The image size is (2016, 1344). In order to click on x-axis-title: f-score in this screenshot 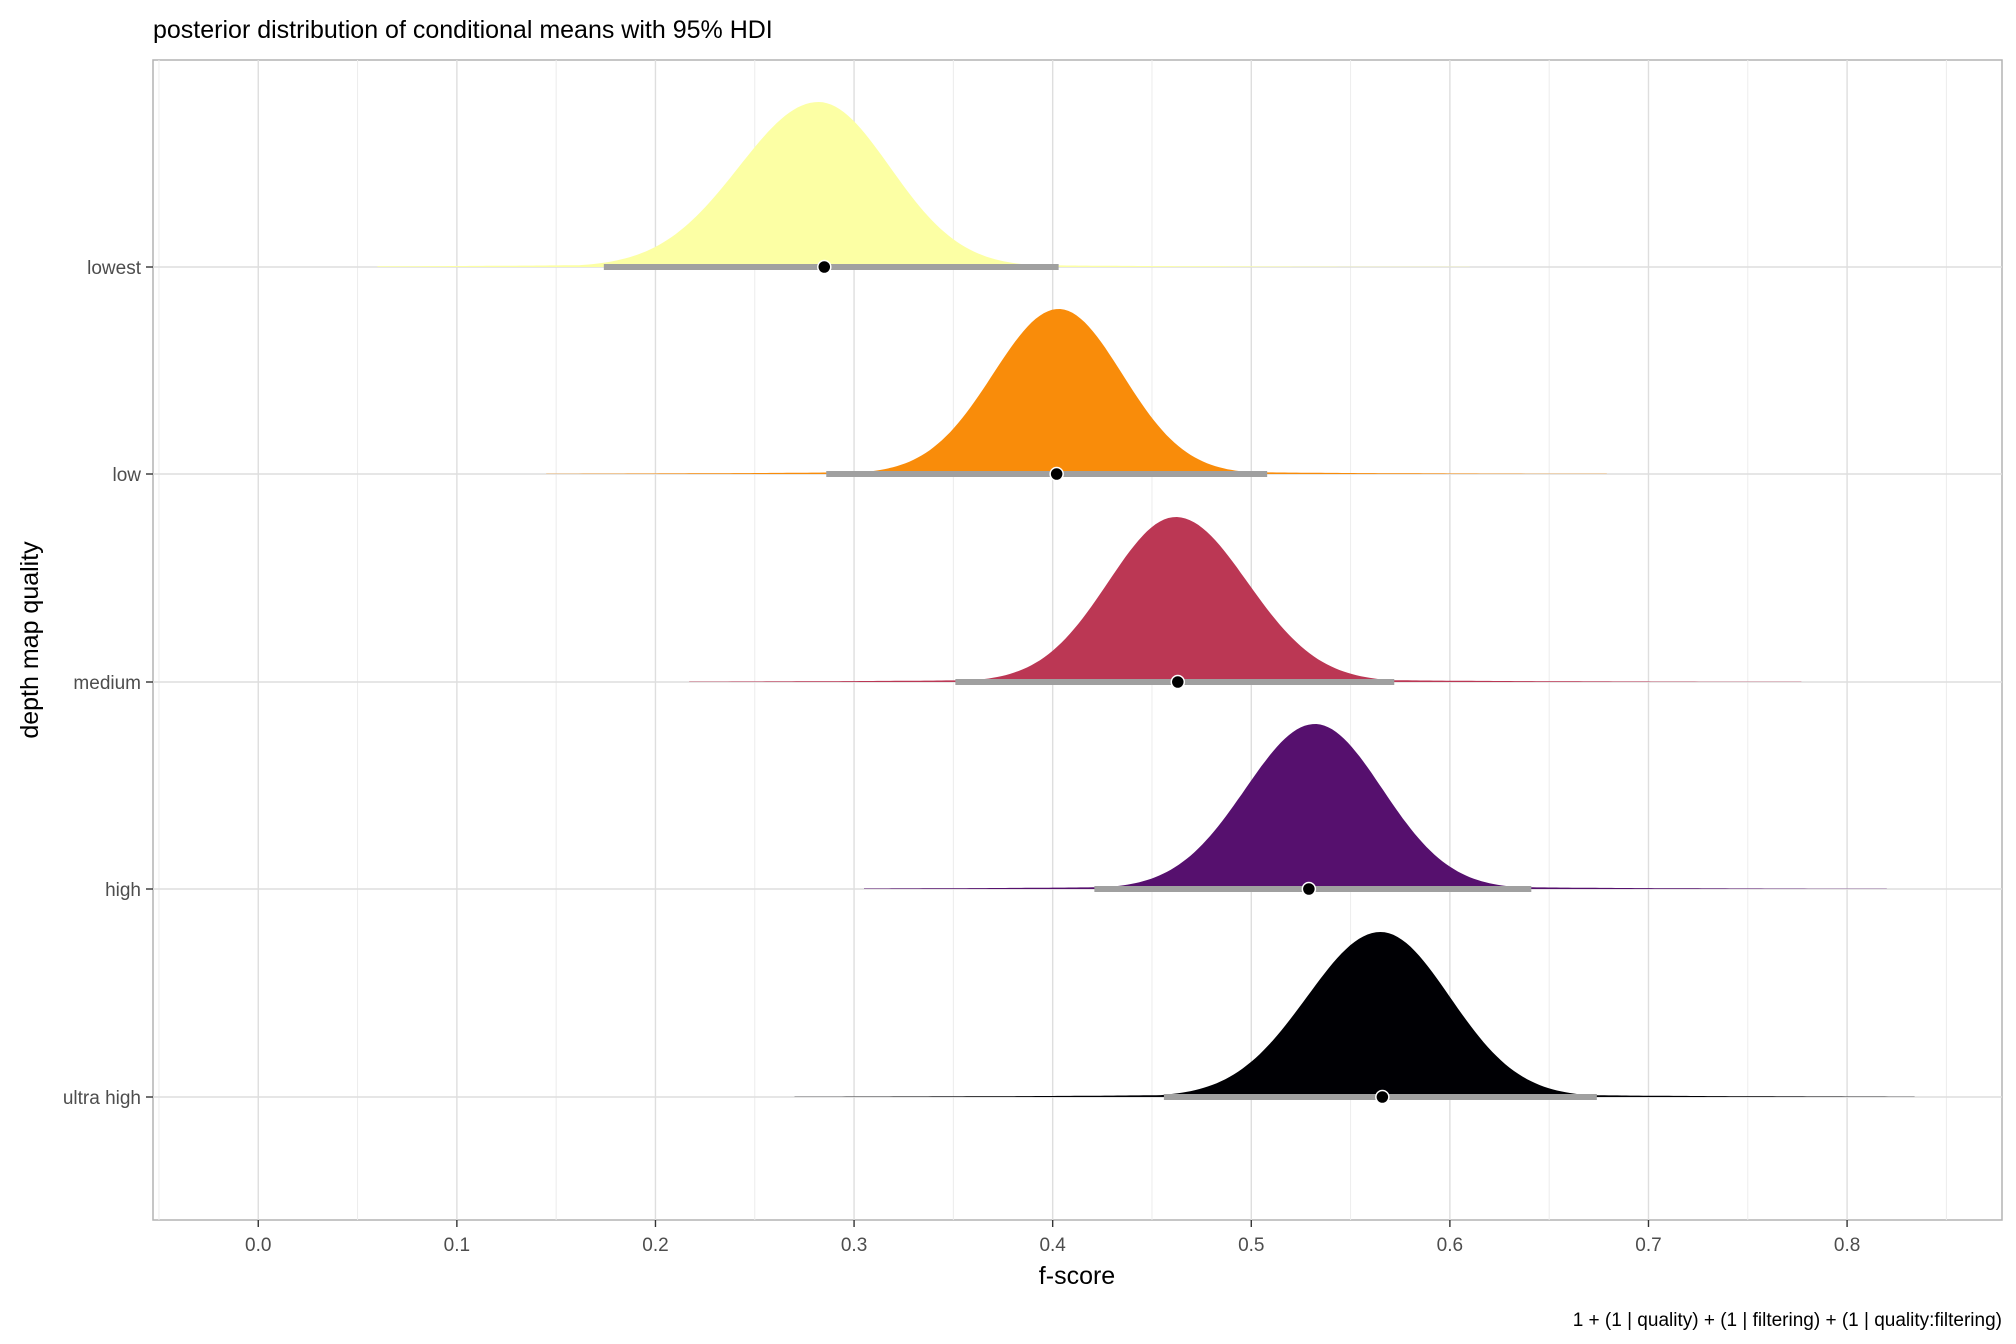, I will do `click(1077, 1276)`.